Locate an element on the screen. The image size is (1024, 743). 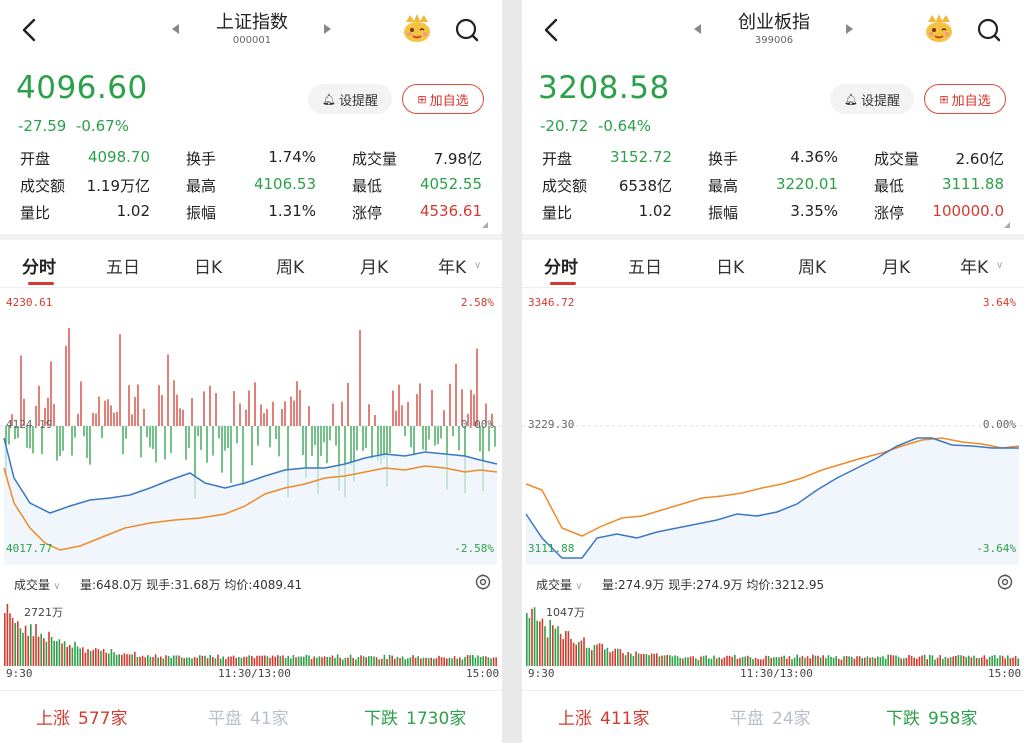
breadth-count: 1730家 is located at coordinates (436, 719).